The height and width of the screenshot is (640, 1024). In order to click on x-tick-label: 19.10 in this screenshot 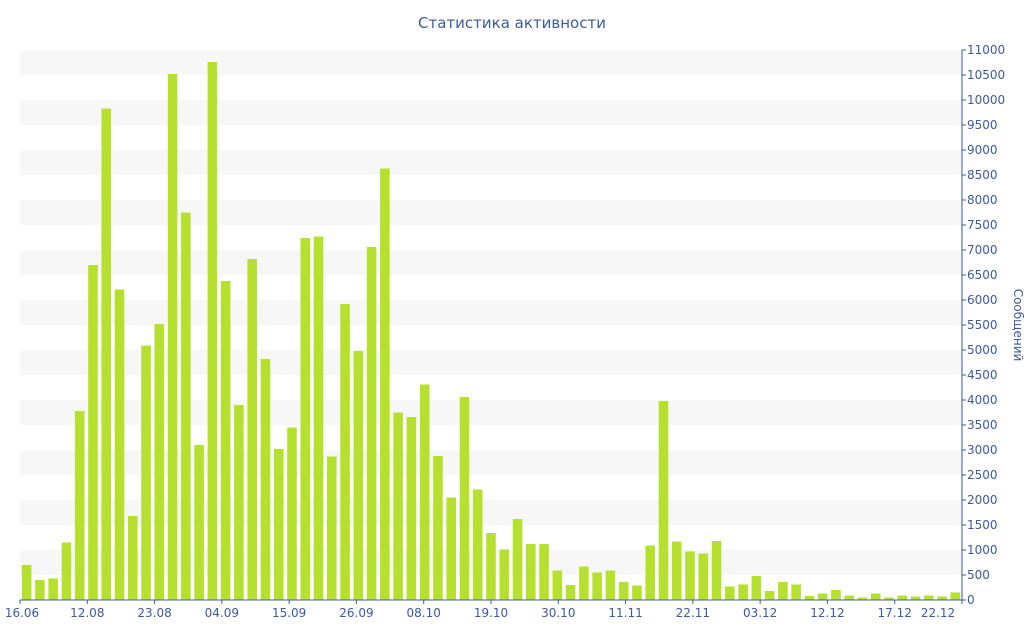, I will do `click(491, 613)`.